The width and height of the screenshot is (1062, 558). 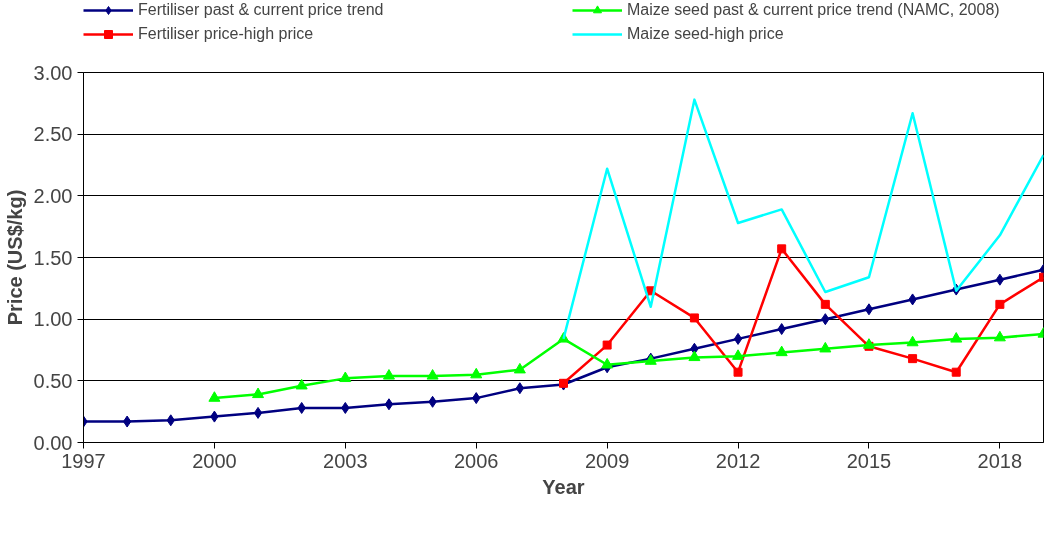 I want to click on y-tick-label: 0.50, so click(x=53, y=380).